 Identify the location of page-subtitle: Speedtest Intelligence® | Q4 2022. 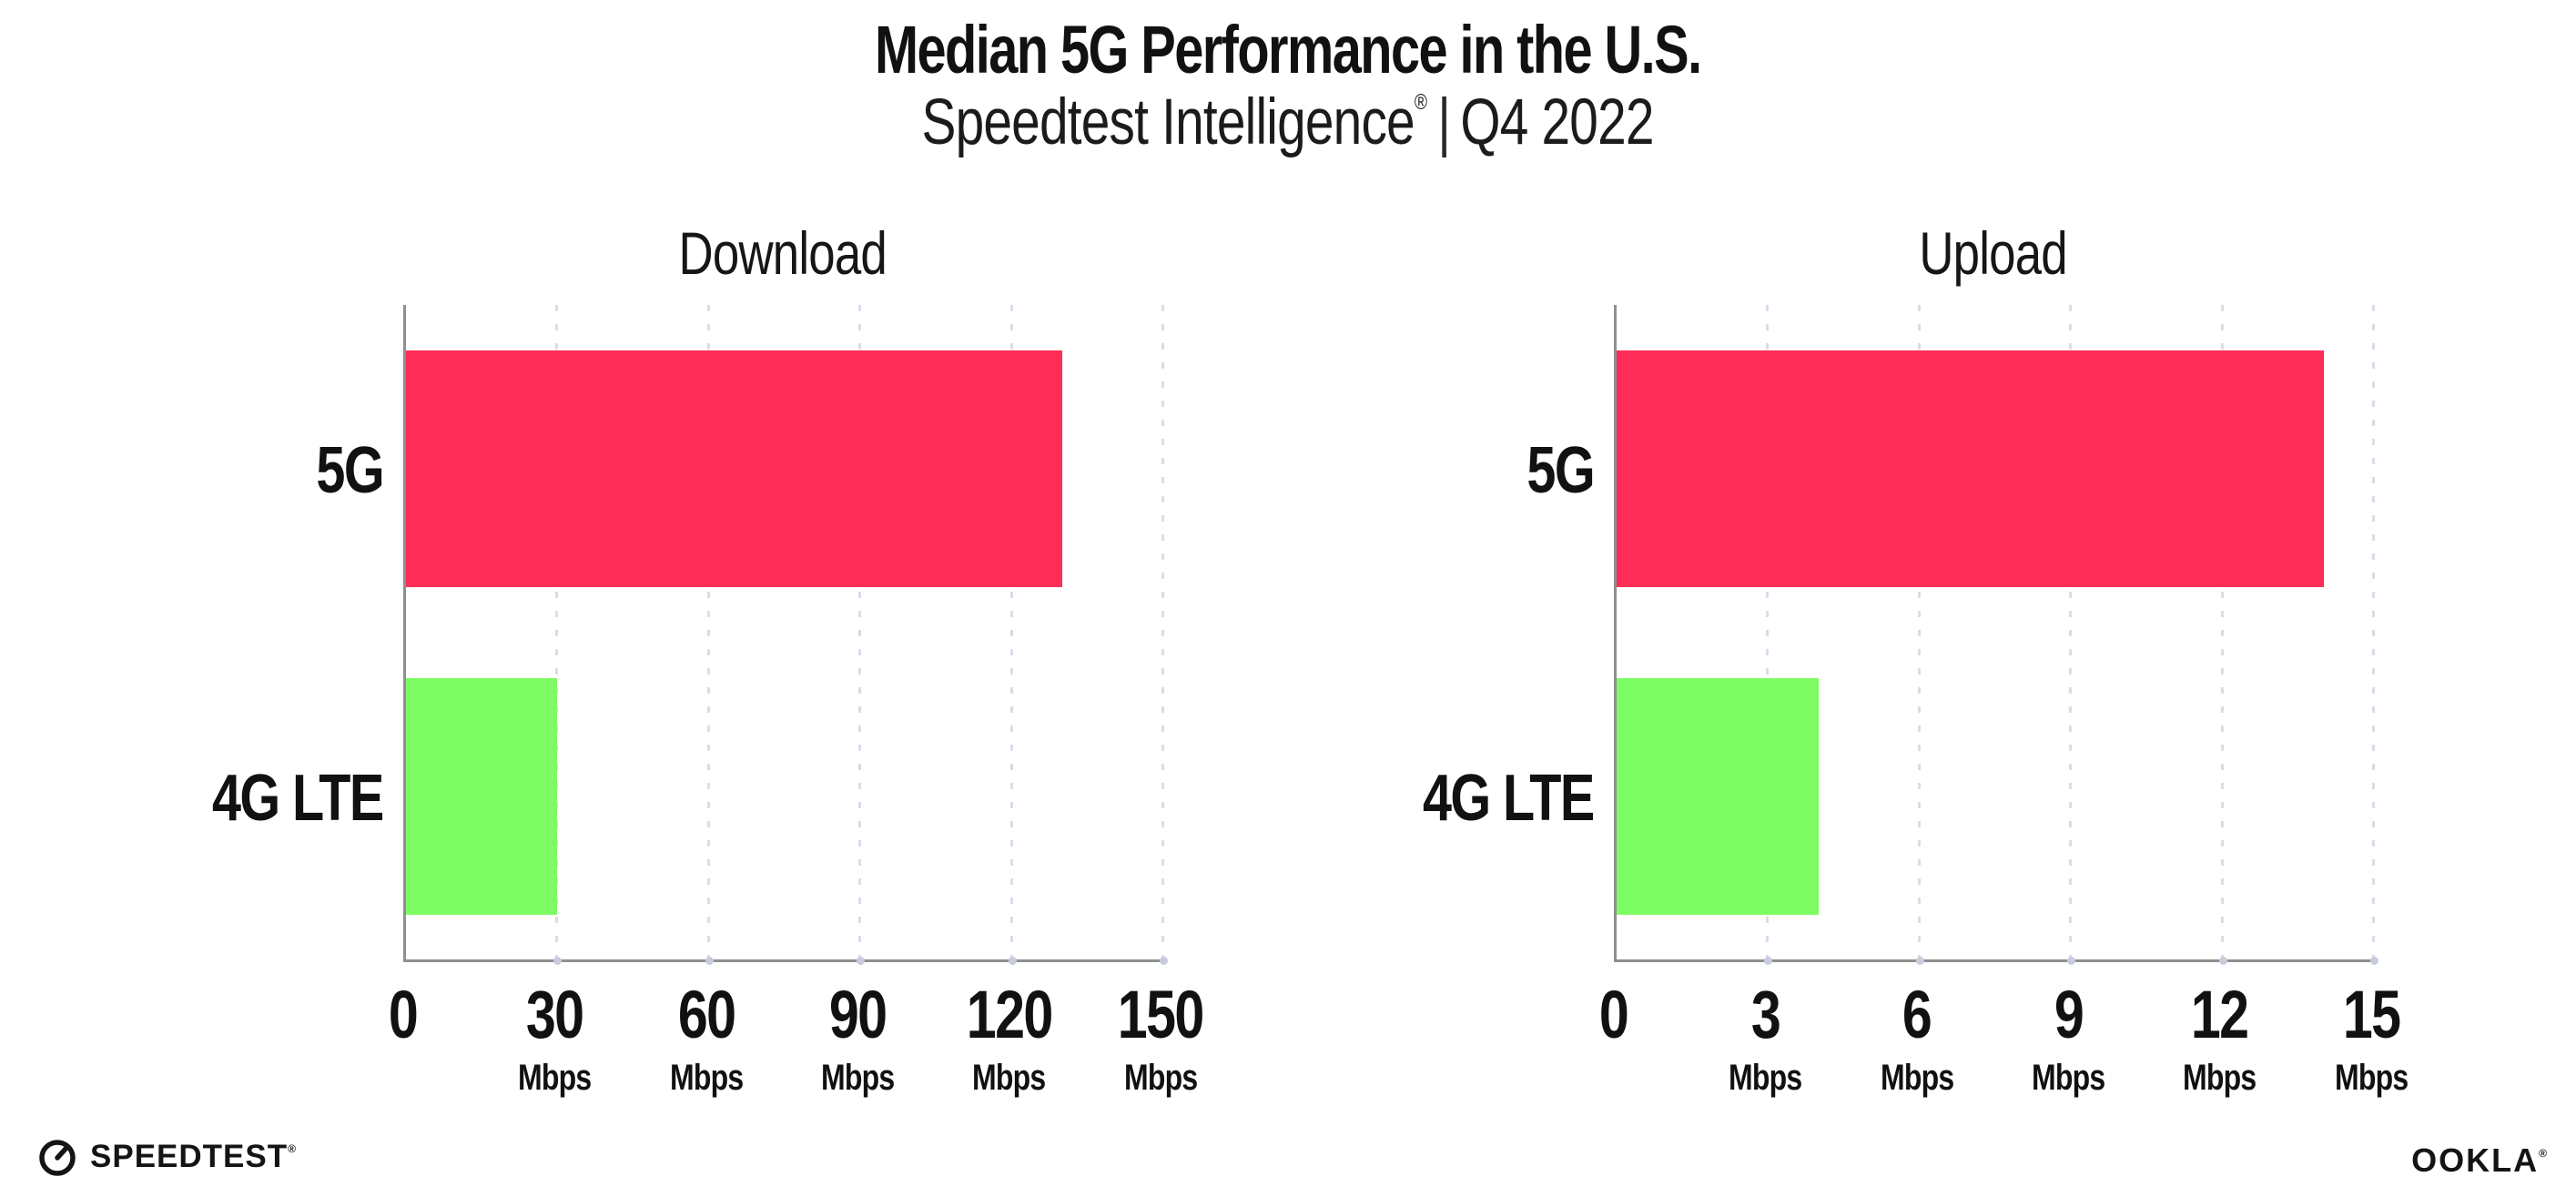
(1288, 122).